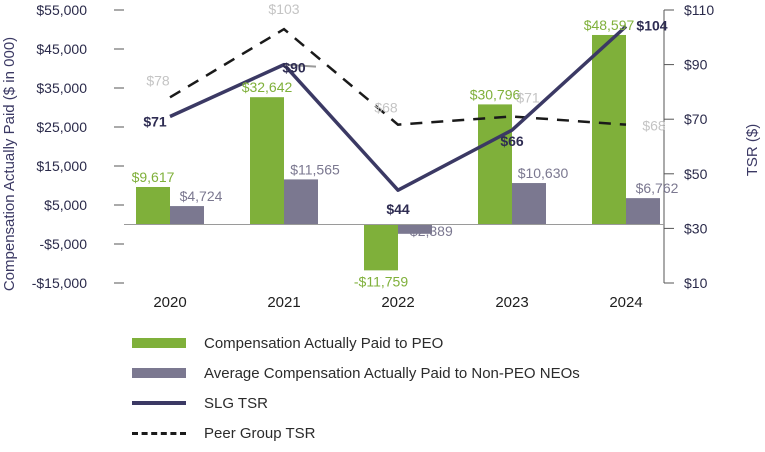 The width and height of the screenshot is (765, 452). What do you see at coordinates (699, 10) in the screenshot?
I see `right-tick-label: $110` at bounding box center [699, 10].